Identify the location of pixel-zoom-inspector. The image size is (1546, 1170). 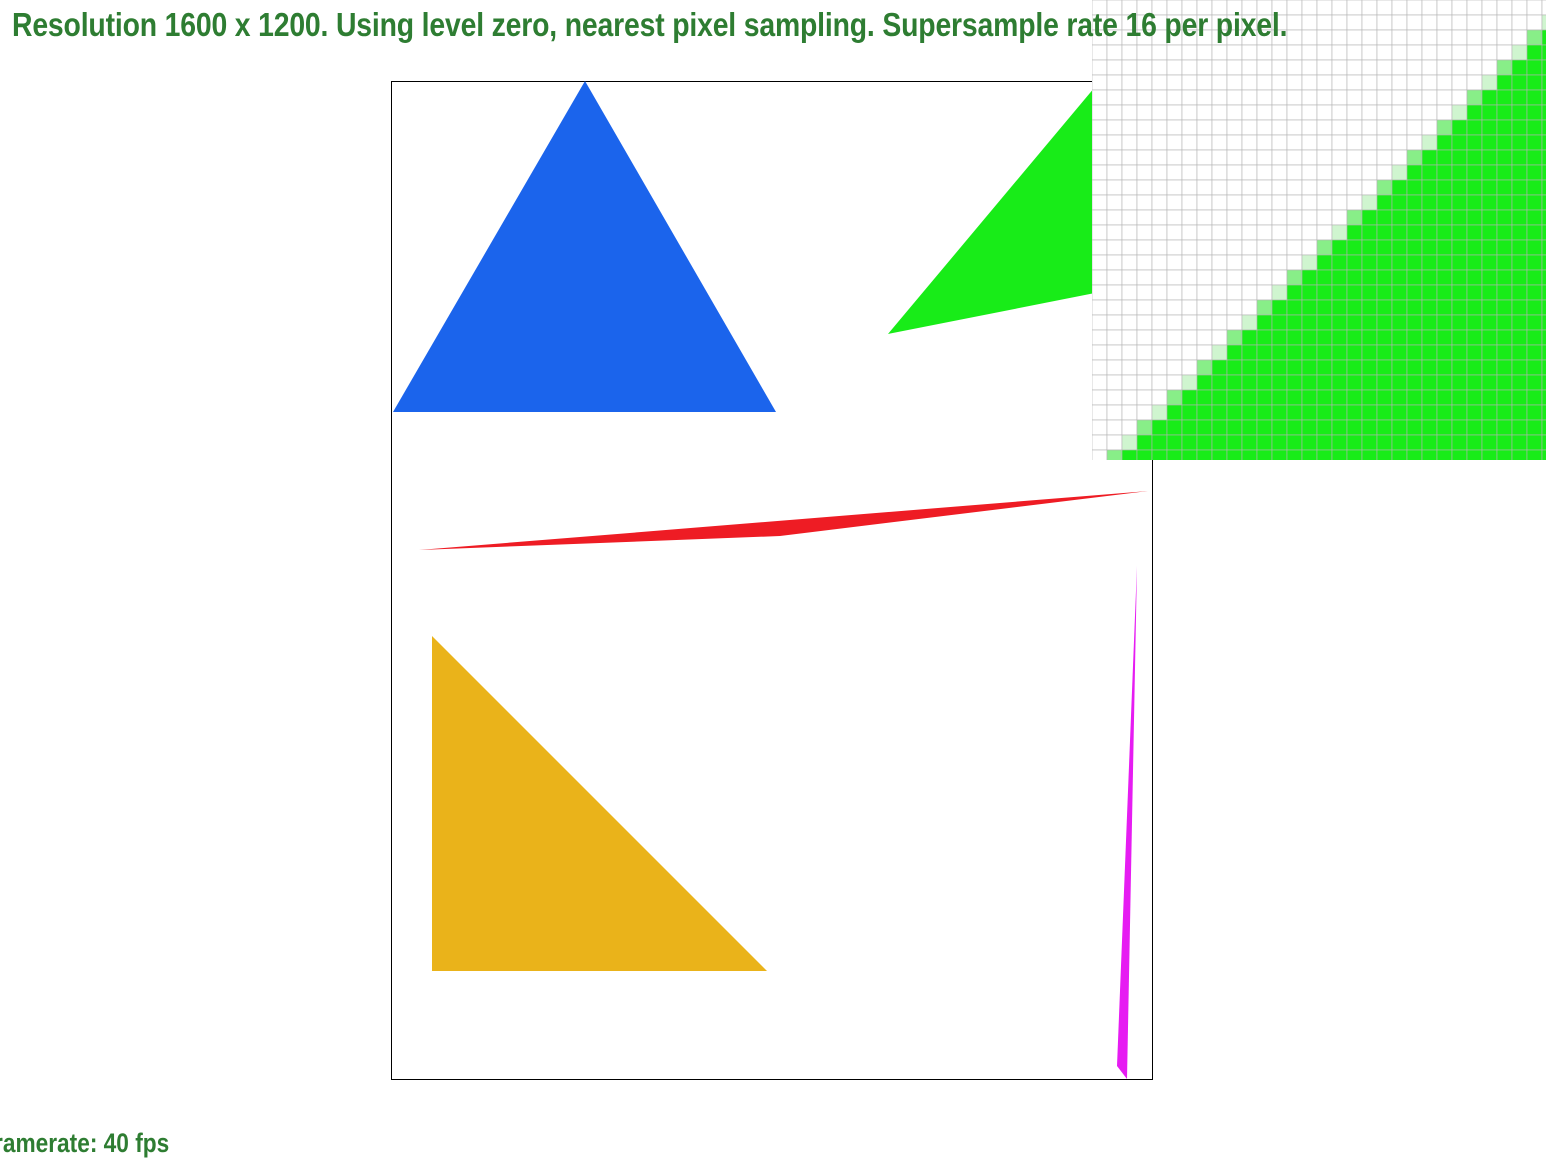
(1319, 230).